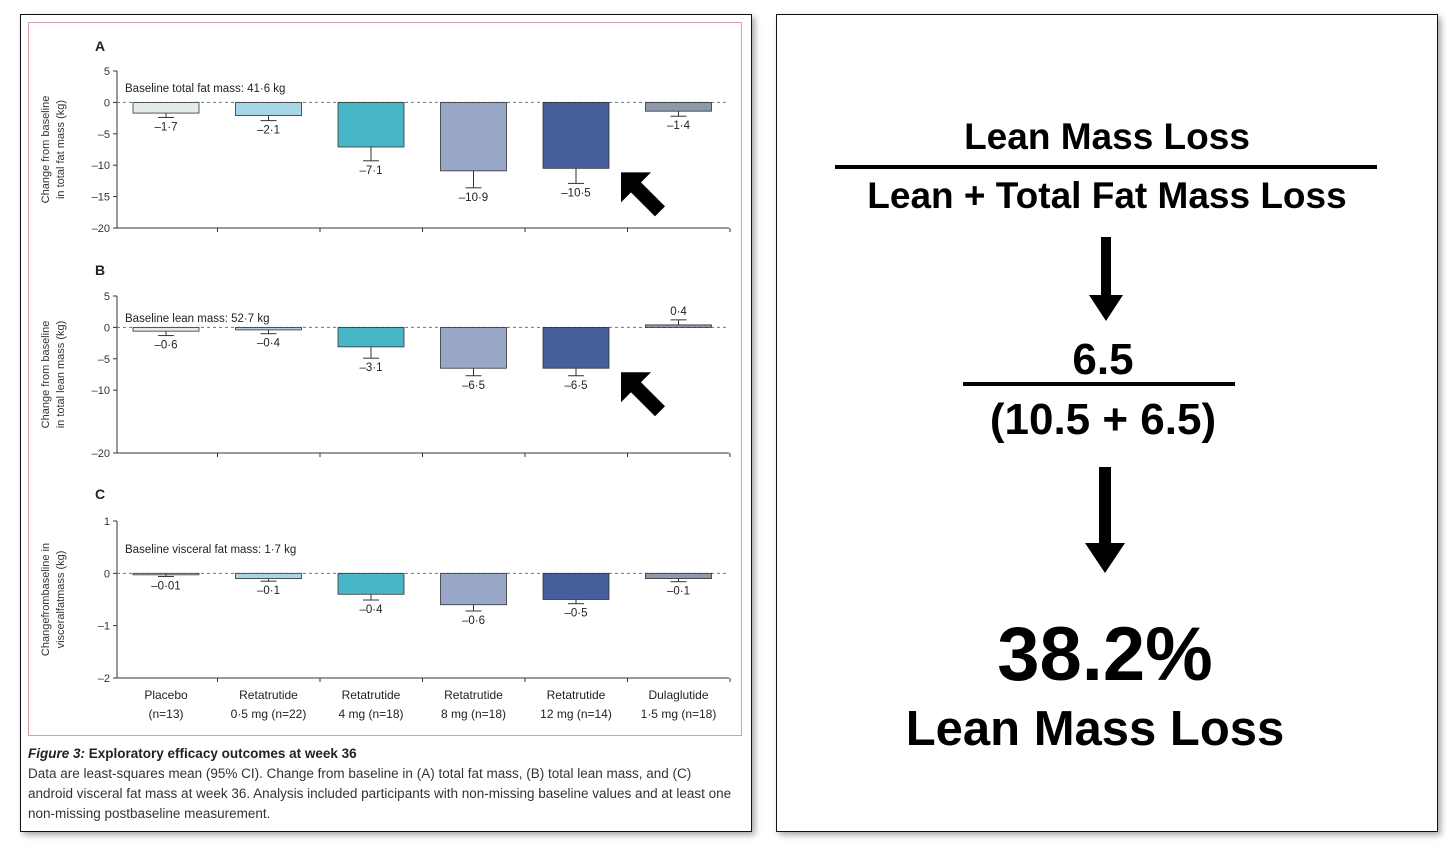 The image size is (1456, 858). I want to click on result-value: 38.2%, so click(1105, 654).